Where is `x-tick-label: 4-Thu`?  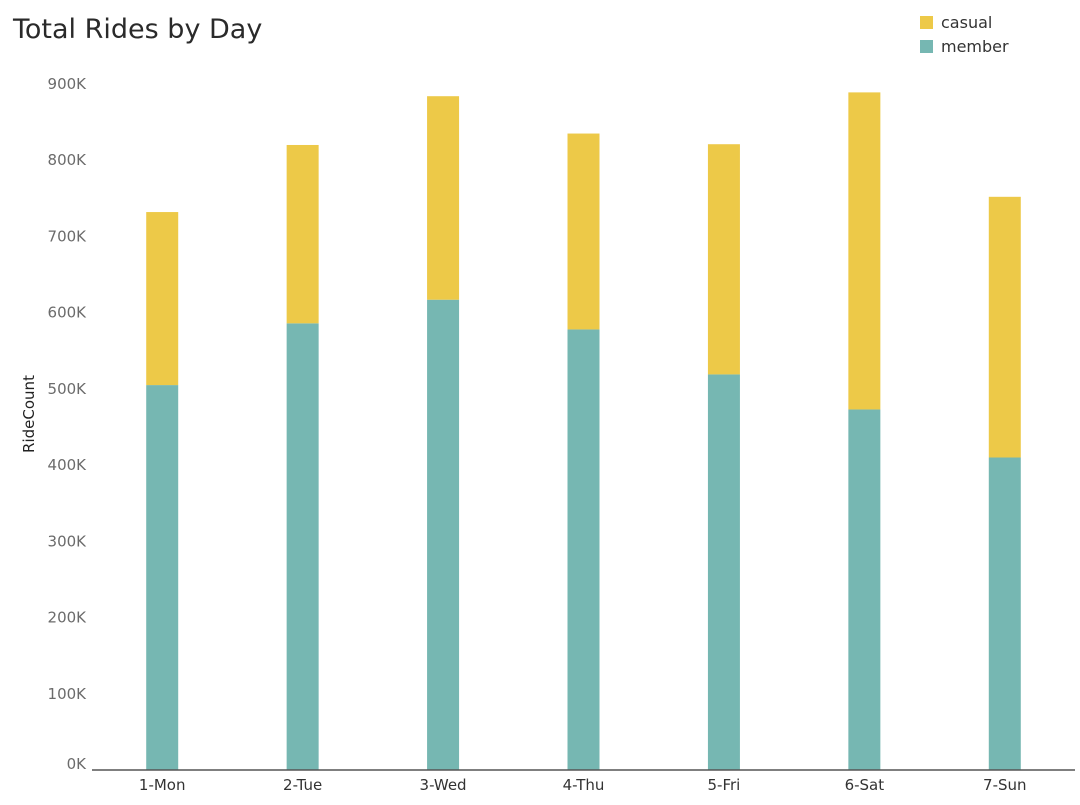 x-tick-label: 4-Thu is located at coordinates (584, 785).